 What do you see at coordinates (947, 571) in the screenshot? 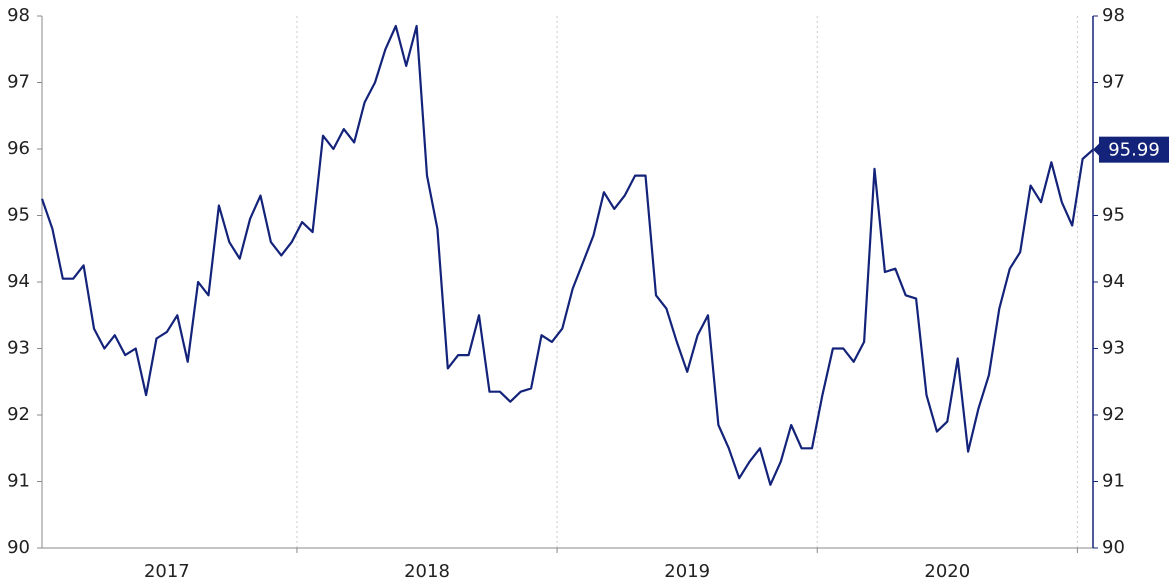
I see `x-tick-label: 2020` at bounding box center [947, 571].